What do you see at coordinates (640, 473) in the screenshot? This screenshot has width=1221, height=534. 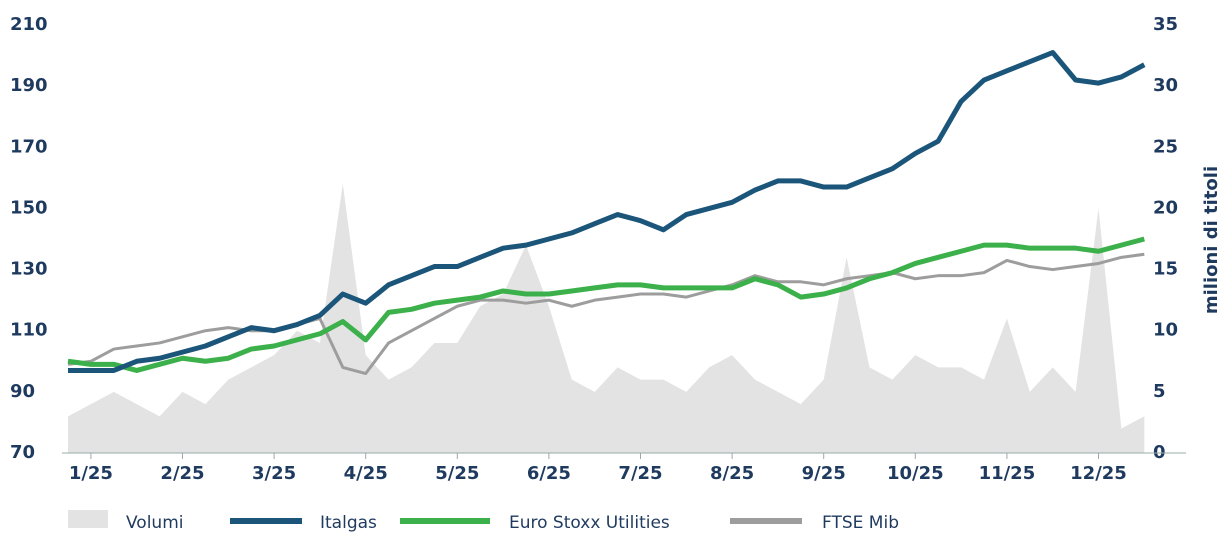 I see `x-tick-label: 7/25` at bounding box center [640, 473].